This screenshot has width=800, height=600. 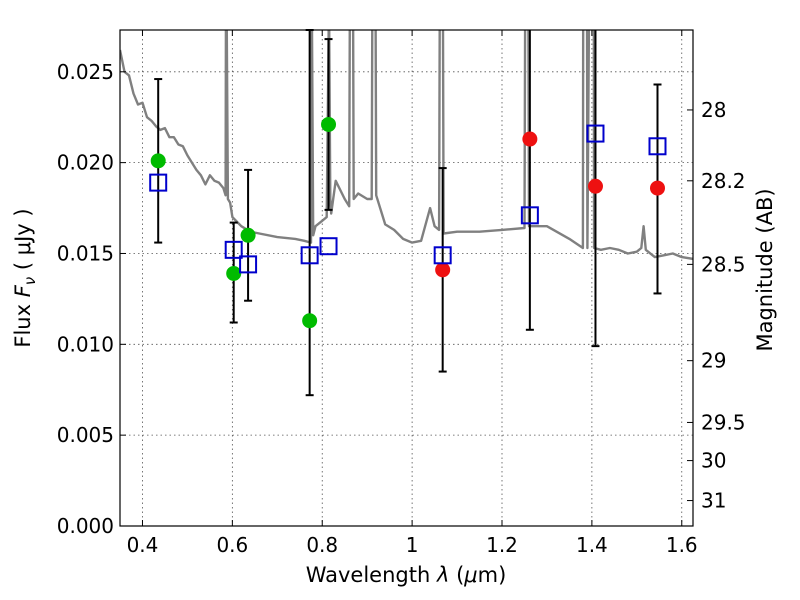 I want to click on y-tick-label: 0.025, so click(x=85, y=72).